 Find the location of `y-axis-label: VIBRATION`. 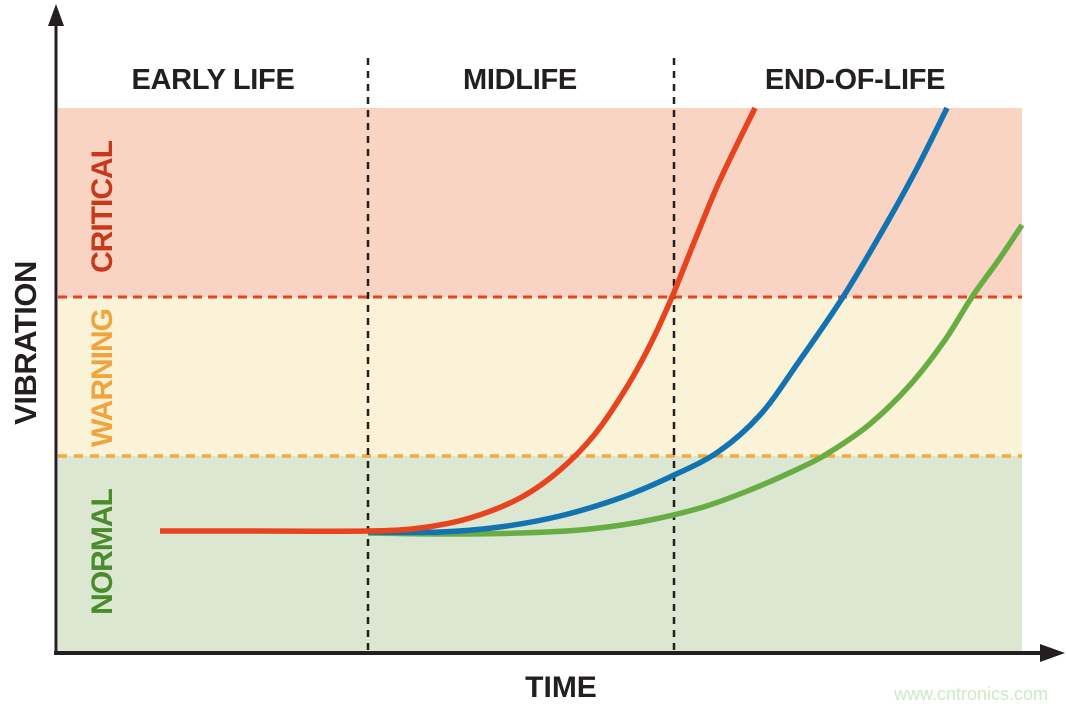

y-axis-label: VIBRATION is located at coordinates (25, 343).